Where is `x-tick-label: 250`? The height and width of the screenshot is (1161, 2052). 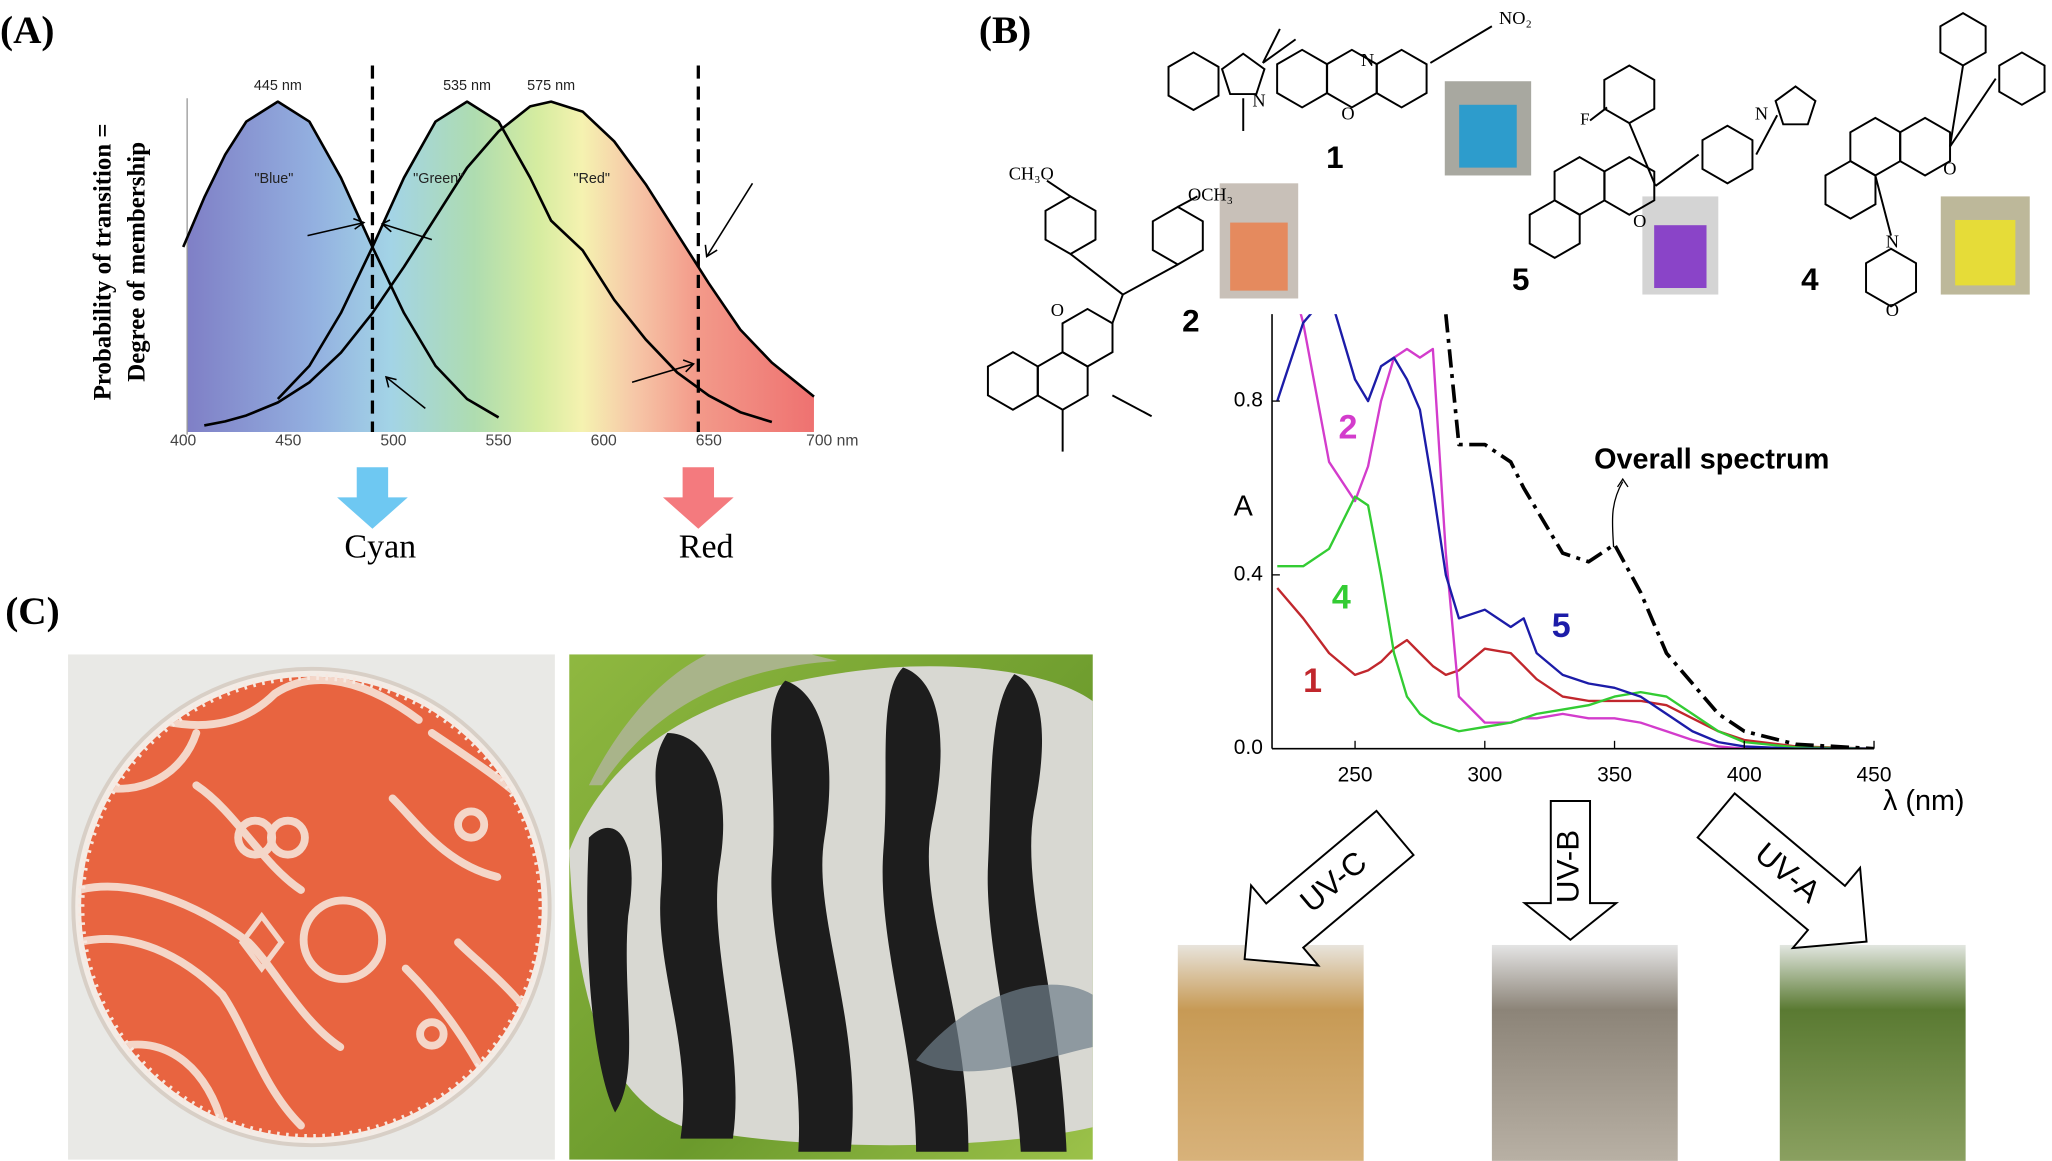 x-tick-label: 250 is located at coordinates (1355, 775).